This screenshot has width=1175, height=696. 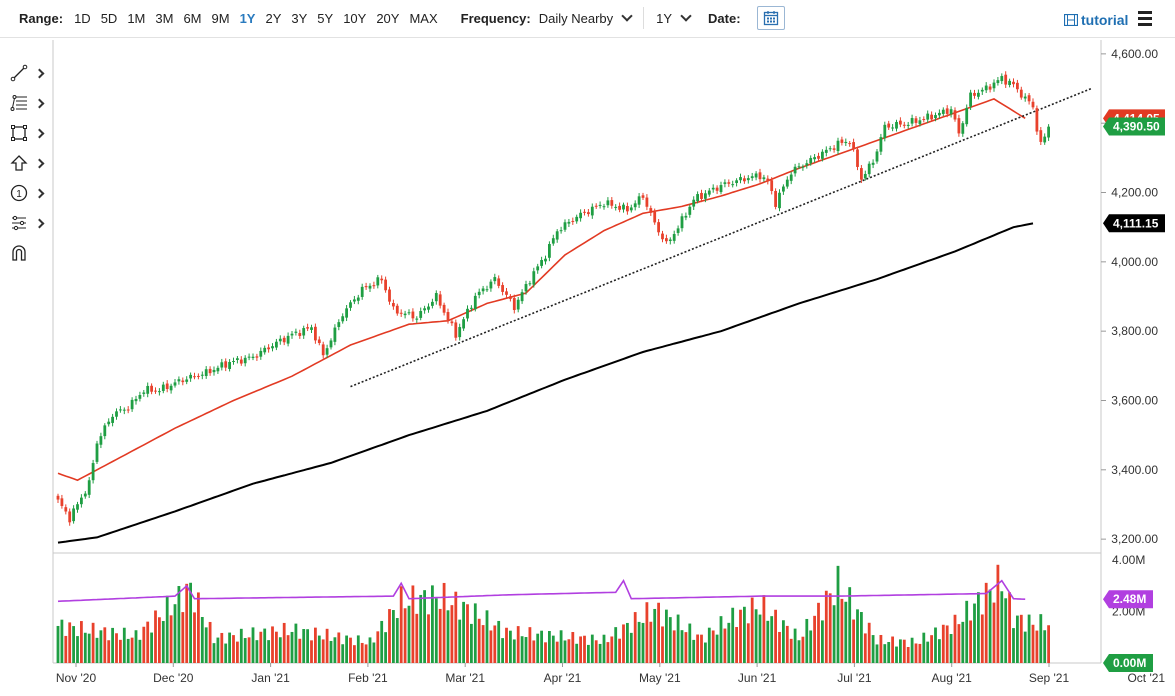 What do you see at coordinates (952, 678) in the screenshot?
I see `date-tick-label: Aug '21` at bounding box center [952, 678].